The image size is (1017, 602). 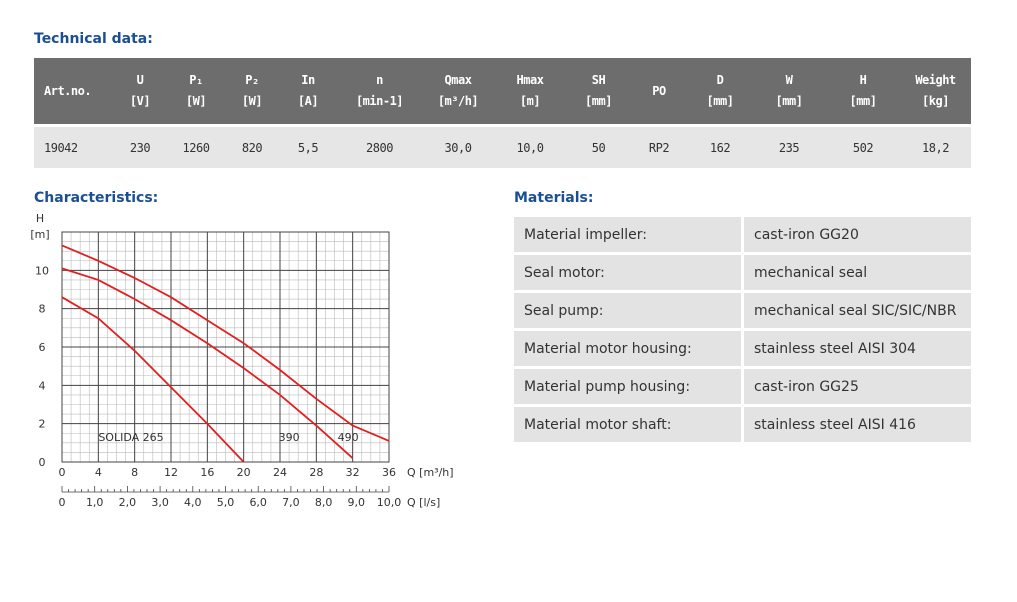 What do you see at coordinates (98, 472) in the screenshot?
I see `x-tick-label: 4` at bounding box center [98, 472].